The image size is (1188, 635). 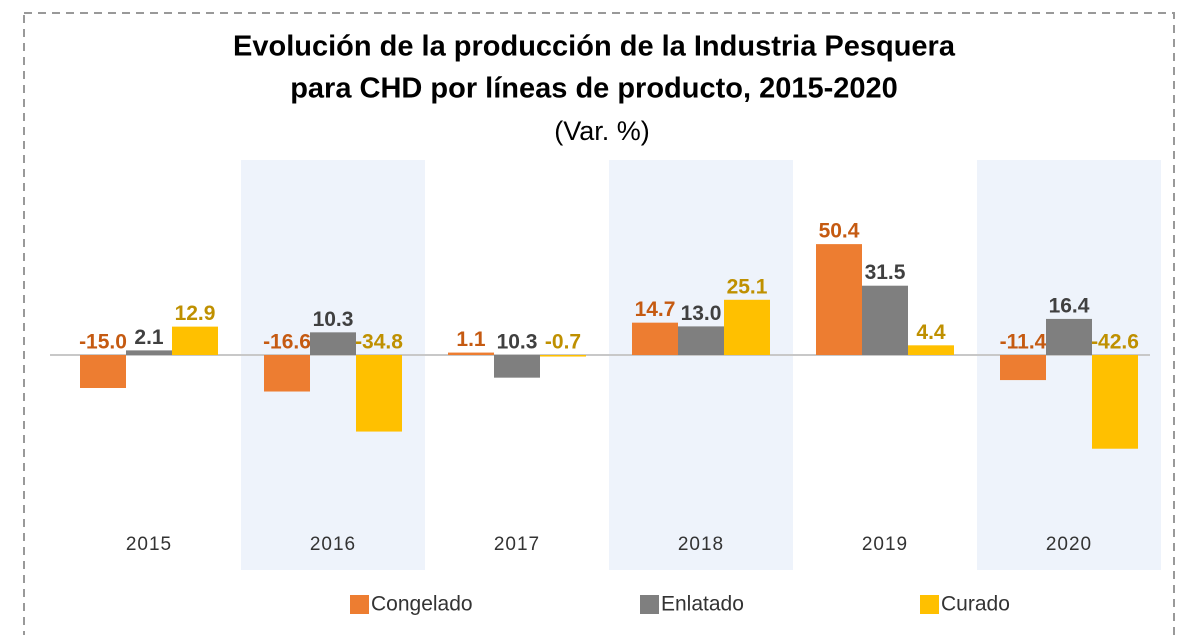 I want to click on value-label: 1.1, so click(x=471, y=339).